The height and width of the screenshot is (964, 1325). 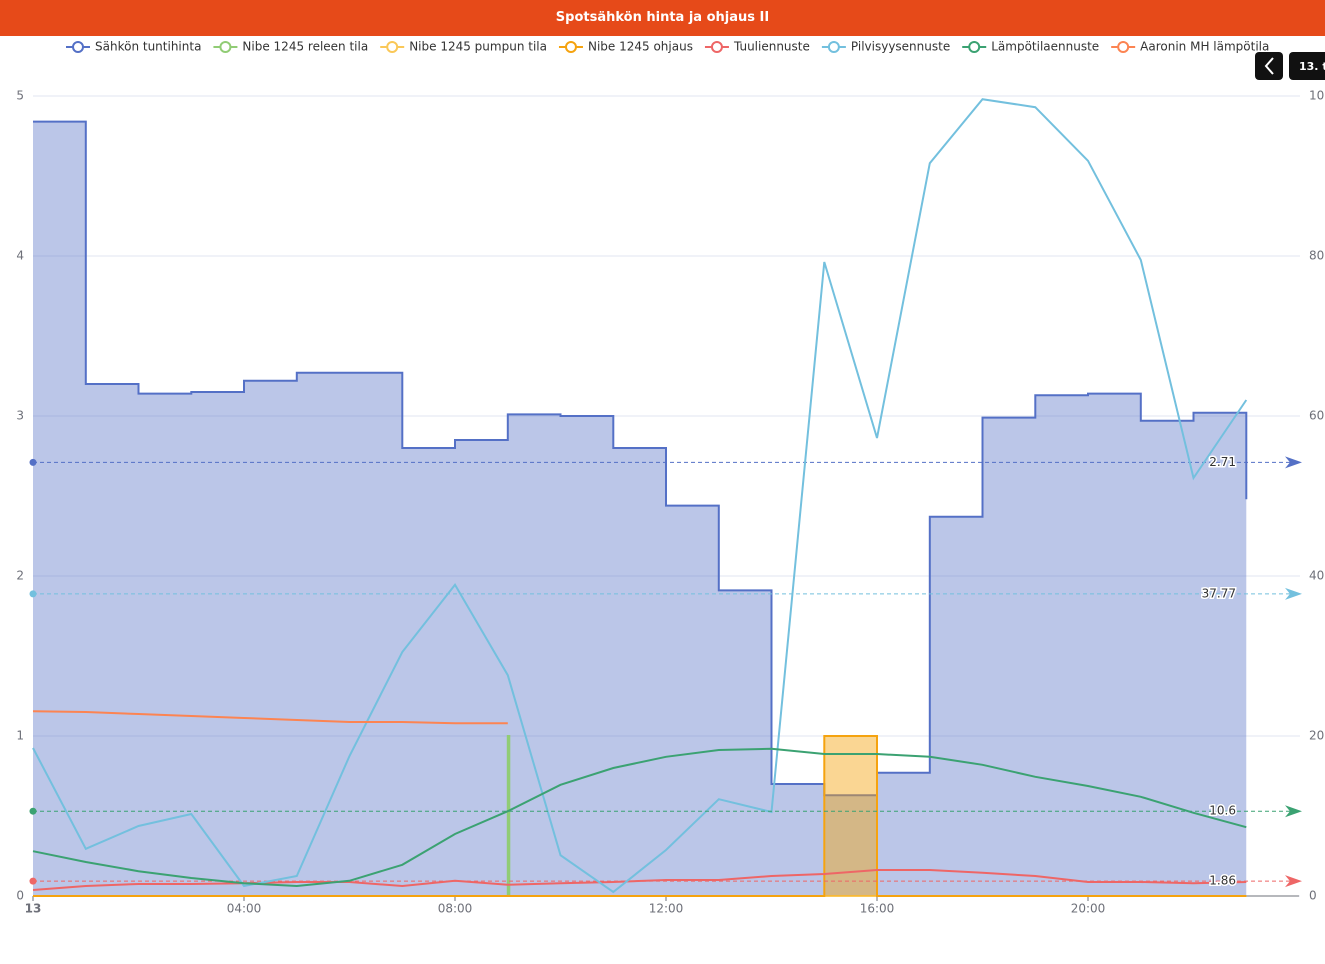 What do you see at coordinates (478, 47) in the screenshot?
I see `legend-label: Nibe 1245 pumpun tila` at bounding box center [478, 47].